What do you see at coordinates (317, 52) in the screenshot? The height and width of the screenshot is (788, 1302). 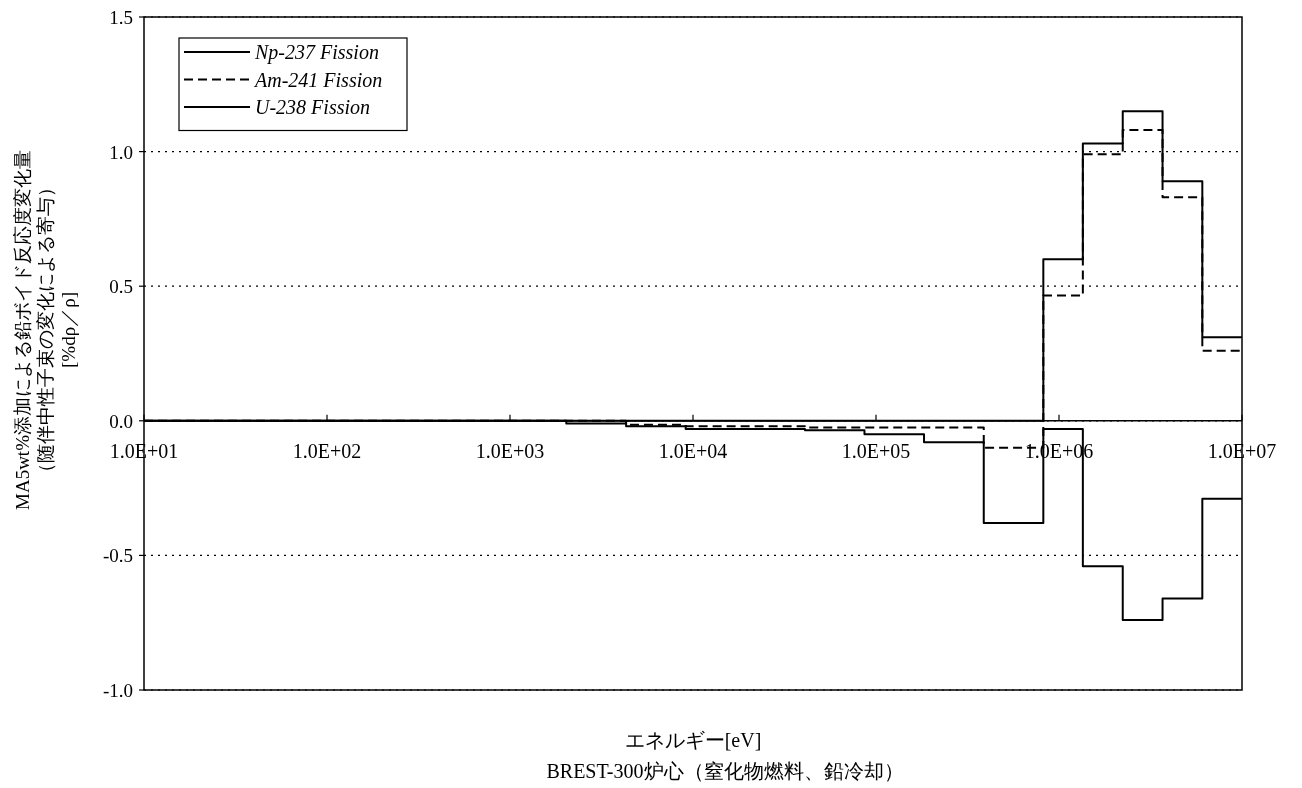 I see `legend-label: Np-237 Fission` at bounding box center [317, 52].